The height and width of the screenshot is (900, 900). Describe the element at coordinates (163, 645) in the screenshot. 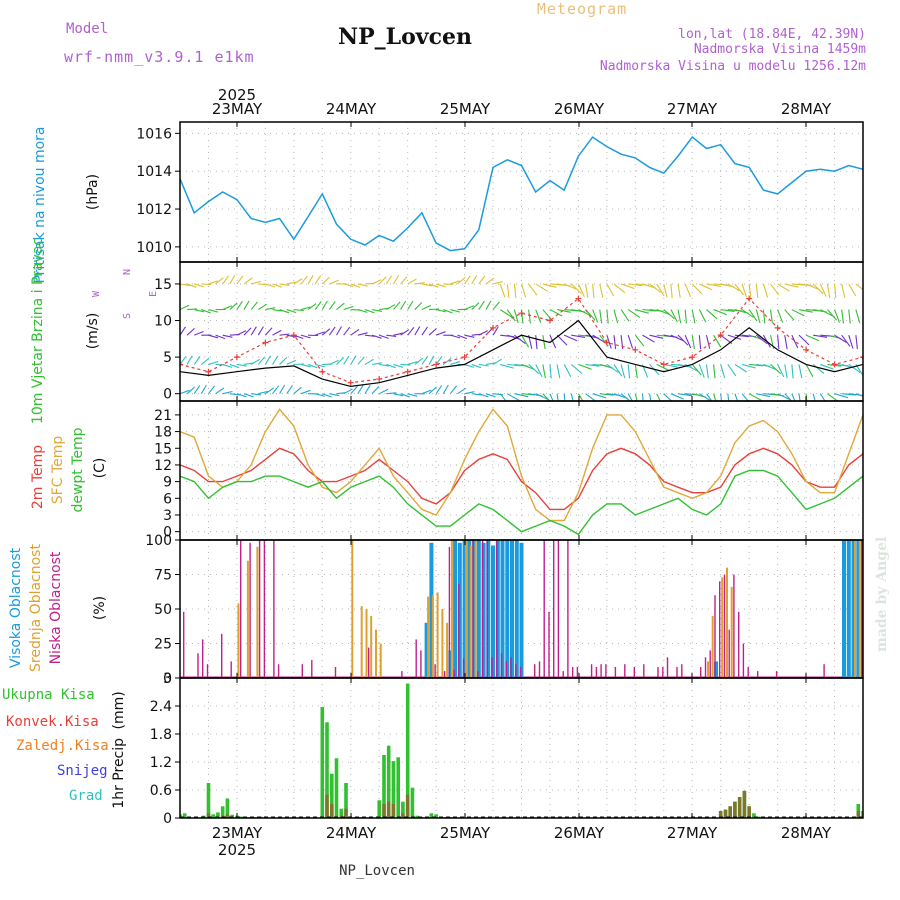

I see `y-tick-label: 25` at that location.